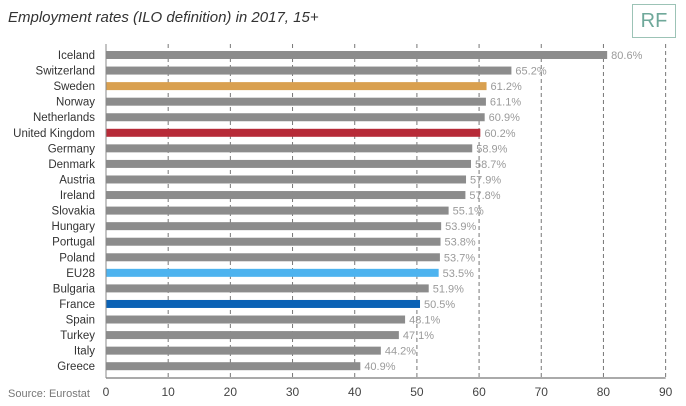 The height and width of the screenshot is (406, 686). I want to click on category-label: Portugal, so click(73, 243).